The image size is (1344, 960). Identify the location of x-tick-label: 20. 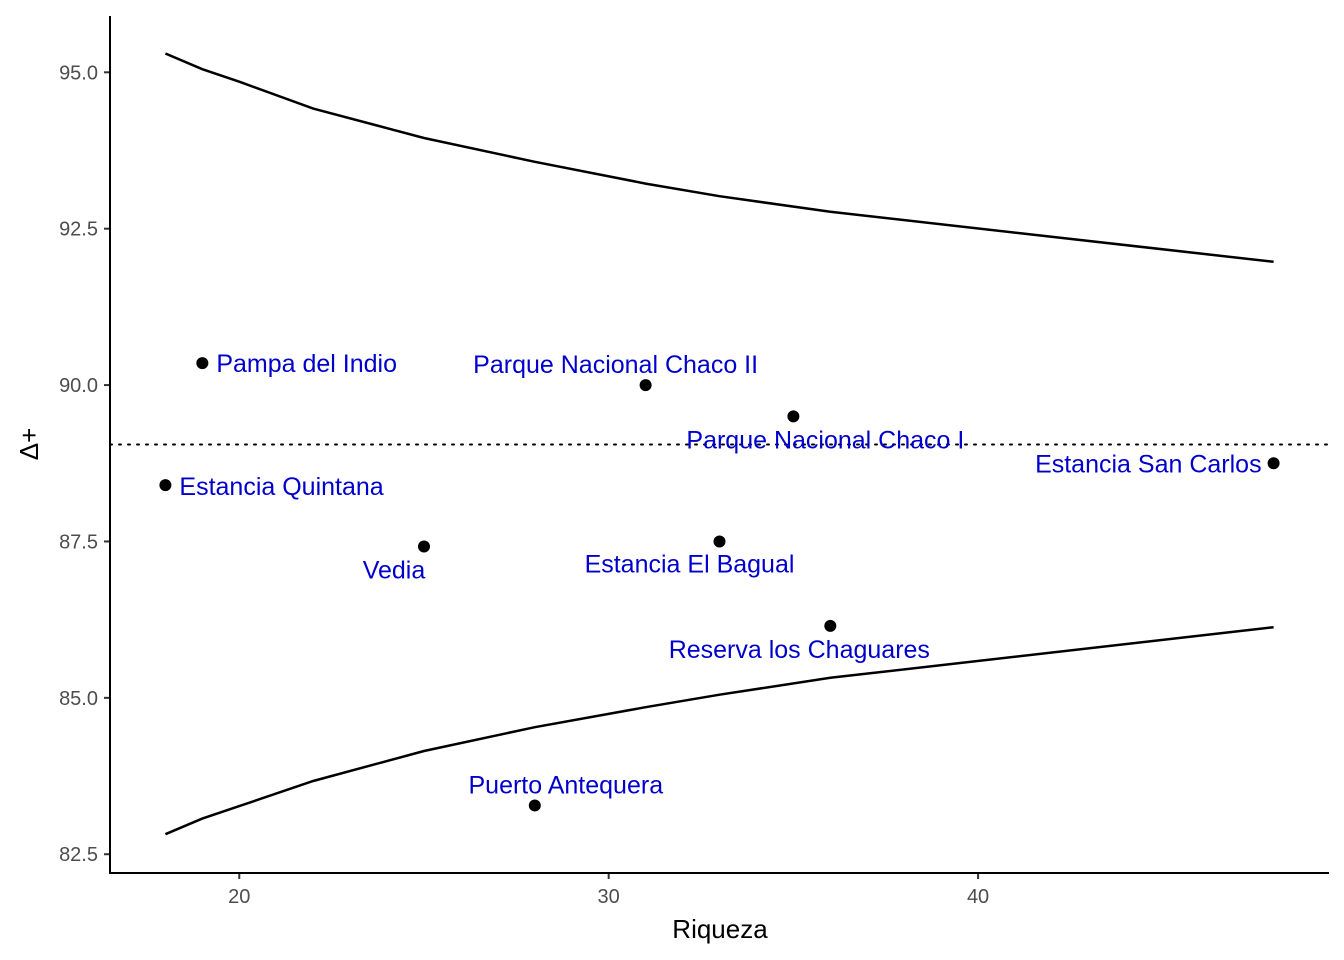
(239, 897).